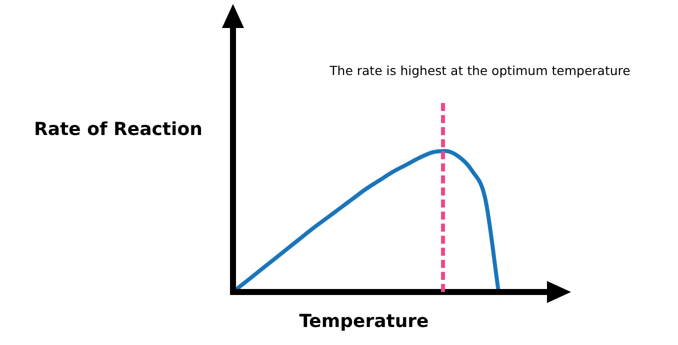 The image size is (678, 345). Describe the element at coordinates (118, 129) in the screenshot. I see `y-axis-title: Rate of Reaction` at that location.